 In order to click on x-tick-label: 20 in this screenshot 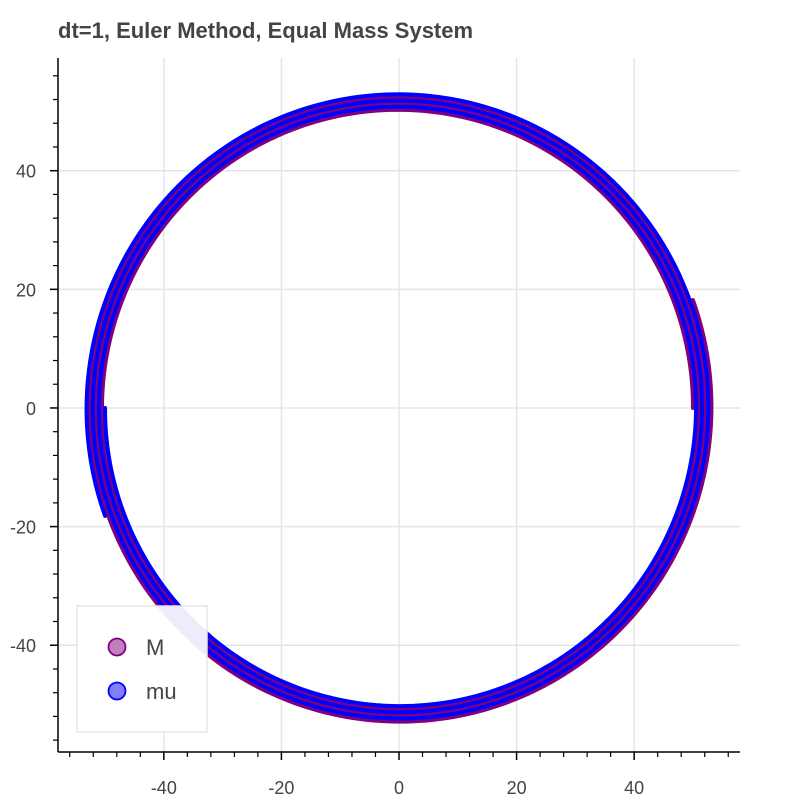, I will do `click(517, 788)`.